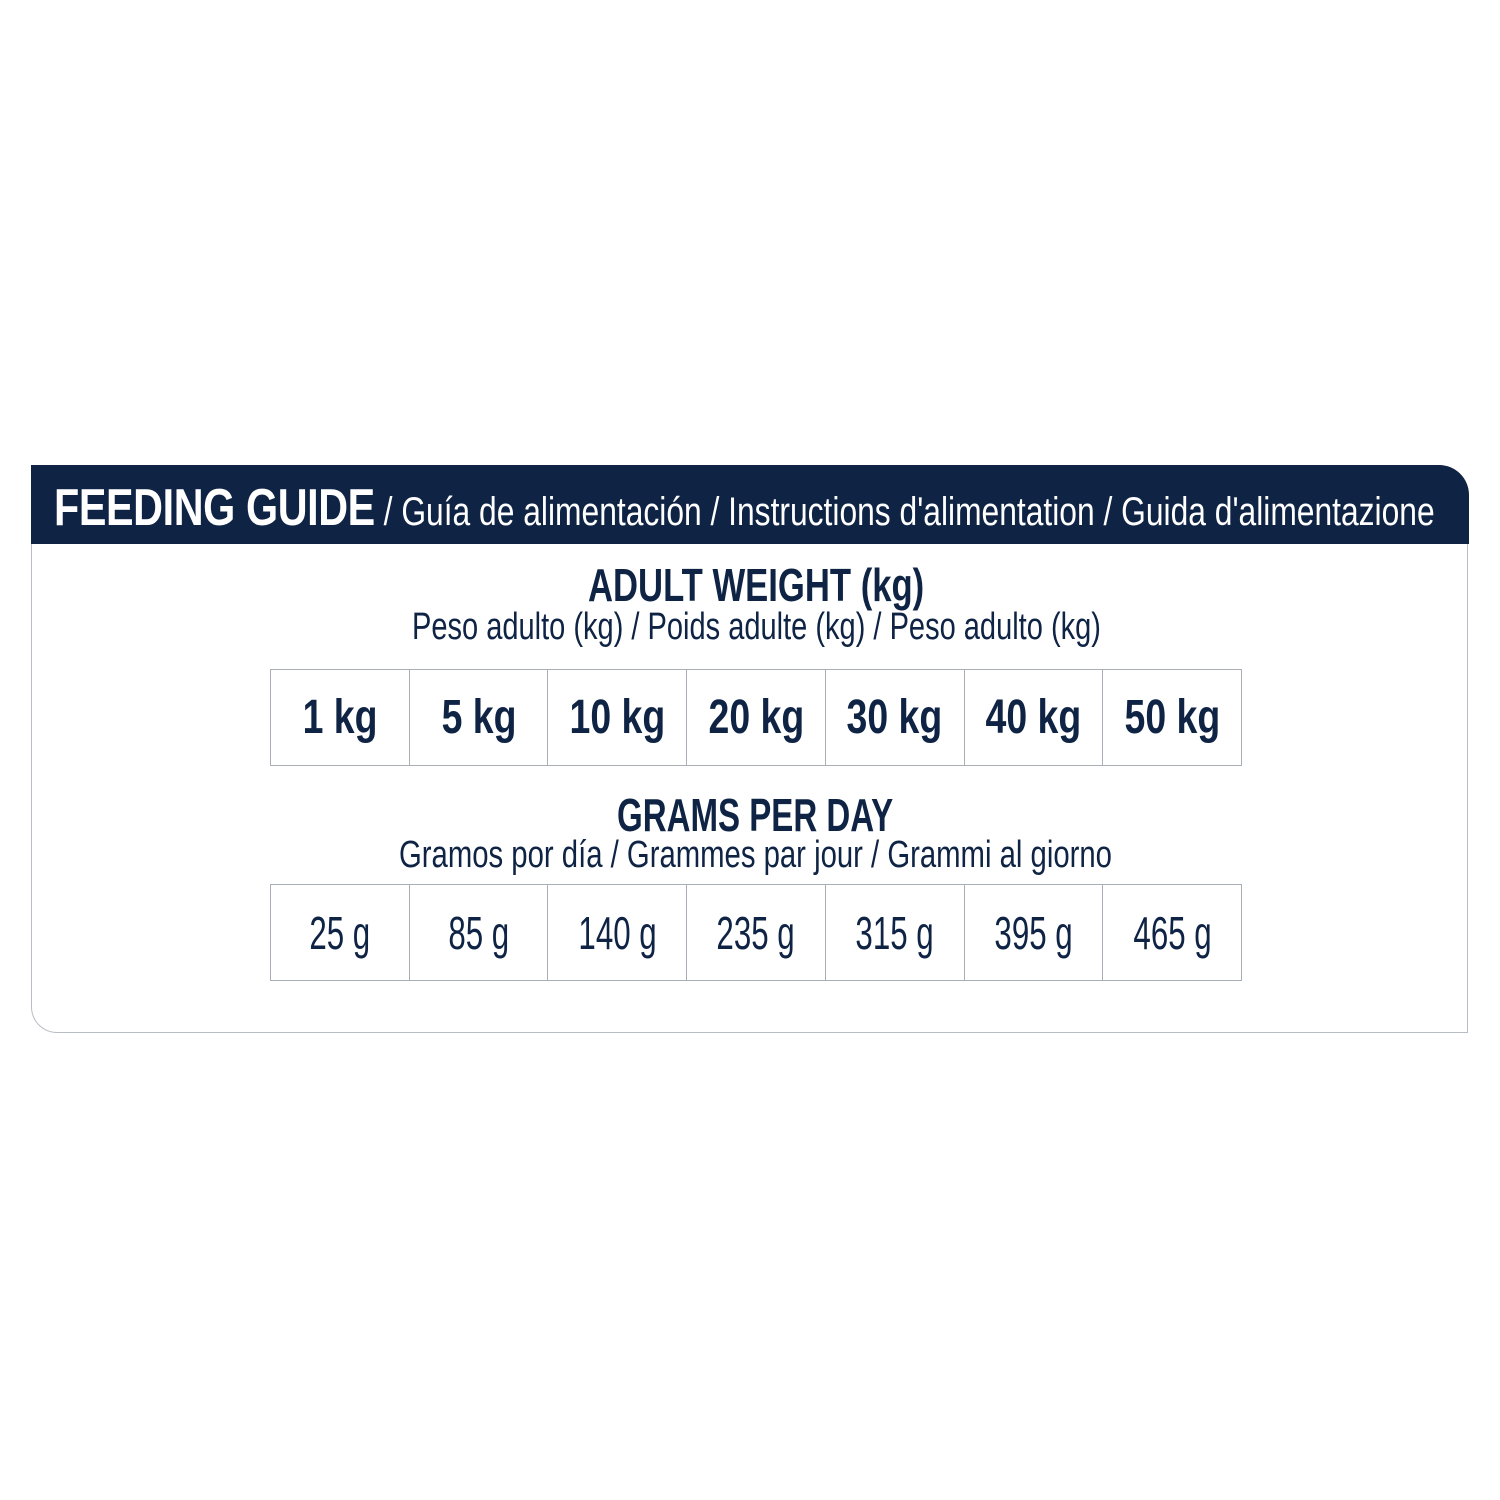 The width and height of the screenshot is (1500, 1500). I want to click on grams-cell: 85 g, so click(478, 932).